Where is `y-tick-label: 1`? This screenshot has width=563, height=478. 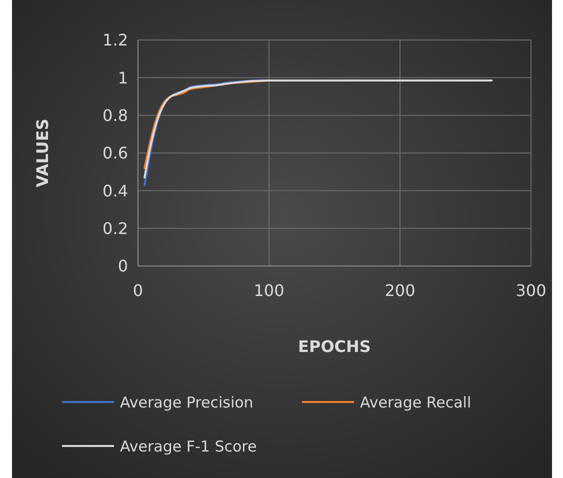 y-tick-label: 1 is located at coordinates (123, 78).